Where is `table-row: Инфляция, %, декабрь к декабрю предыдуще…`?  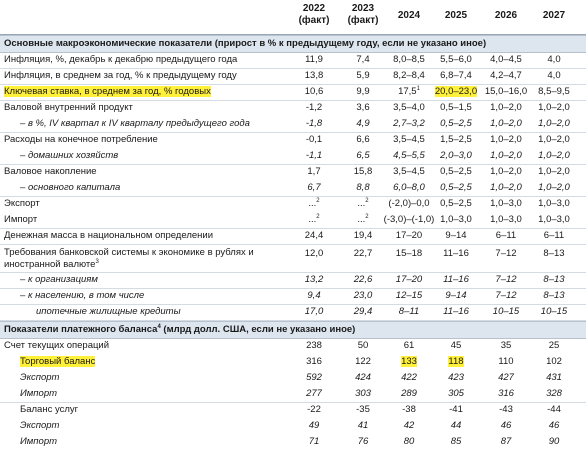 table-row: Инфляция, %, декабрь к декабрю предыдуще… is located at coordinates (293, 61).